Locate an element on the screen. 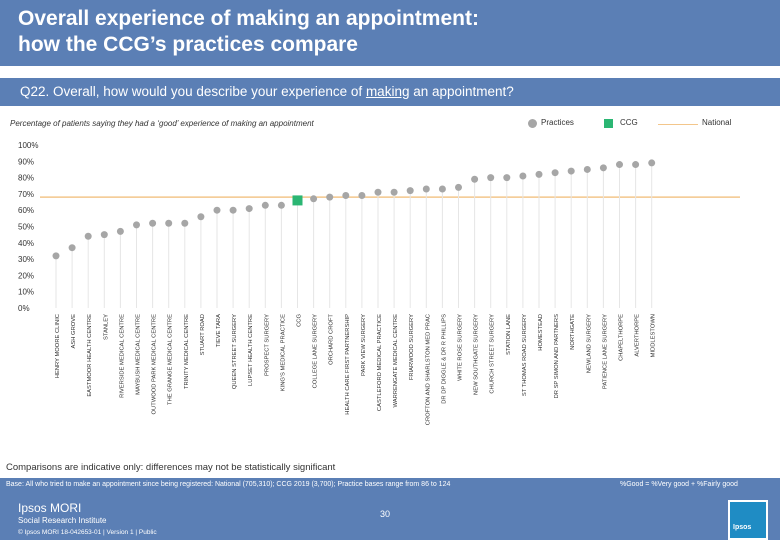 The image size is (780, 540). category-label: HENRY MOORE CLINIC is located at coordinates (58, 346).